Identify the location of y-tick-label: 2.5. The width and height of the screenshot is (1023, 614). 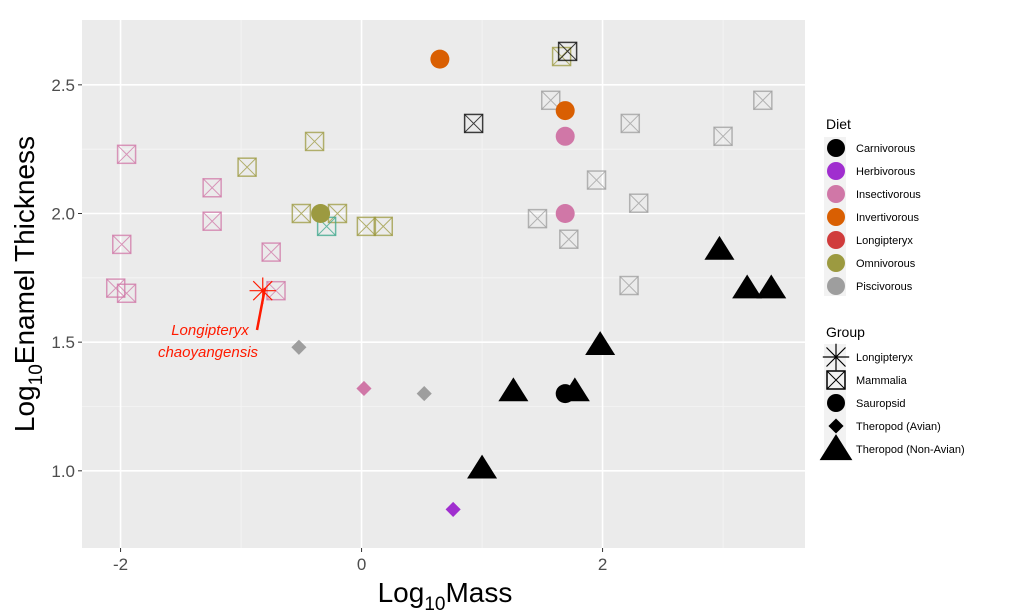
(63, 85).